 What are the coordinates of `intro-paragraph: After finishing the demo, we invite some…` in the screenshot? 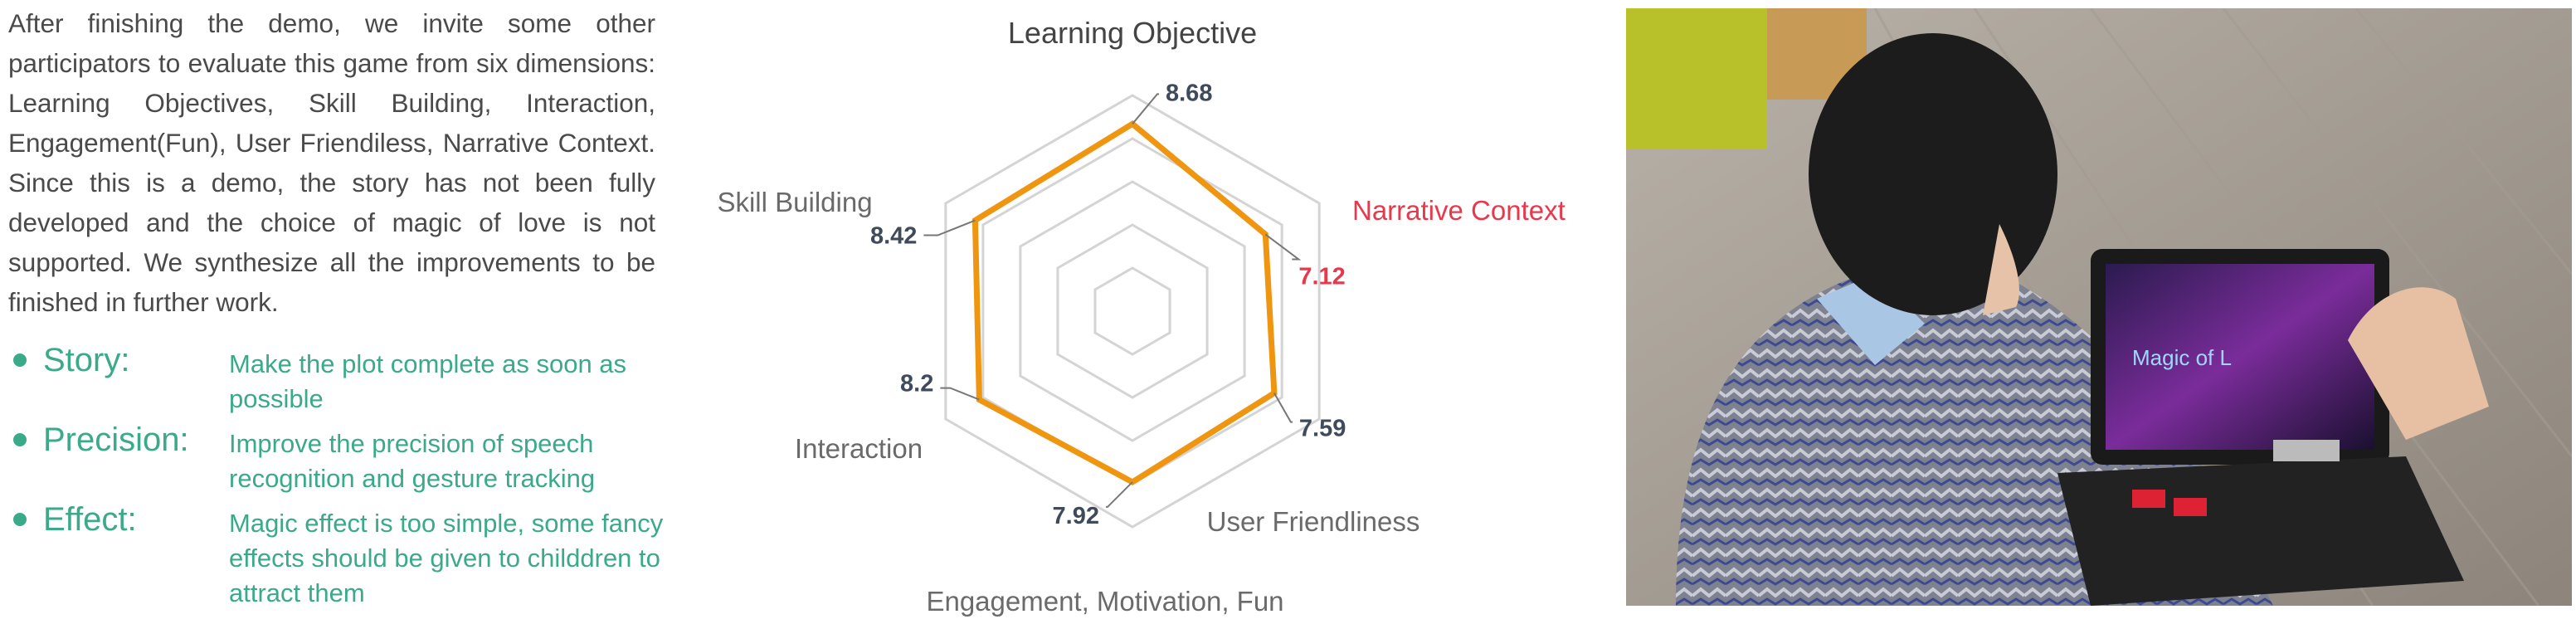 It's located at (331, 162).